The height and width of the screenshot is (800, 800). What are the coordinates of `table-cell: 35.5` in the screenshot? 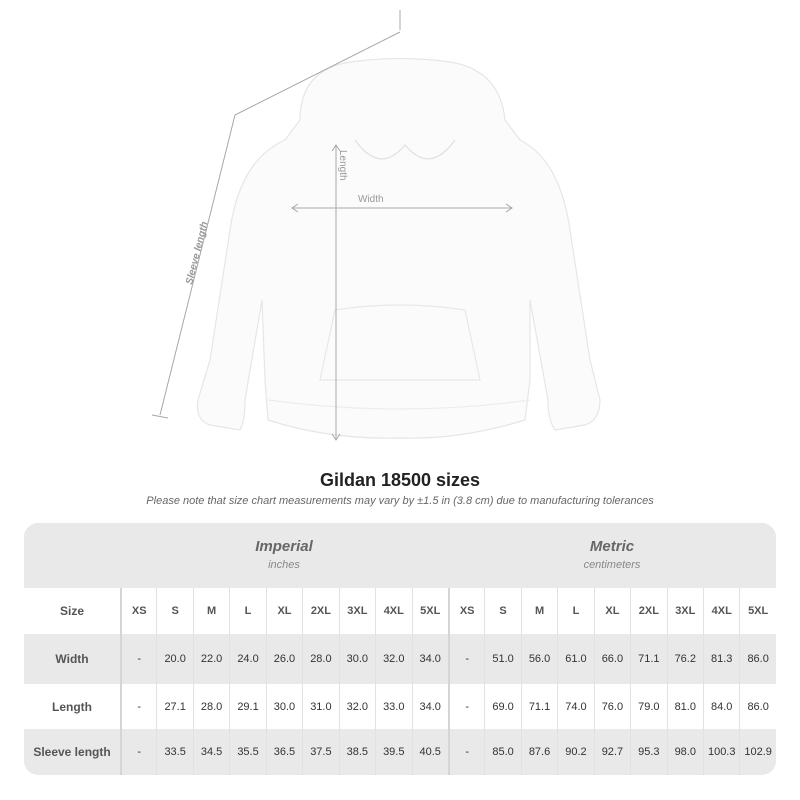 It's located at (247, 752).